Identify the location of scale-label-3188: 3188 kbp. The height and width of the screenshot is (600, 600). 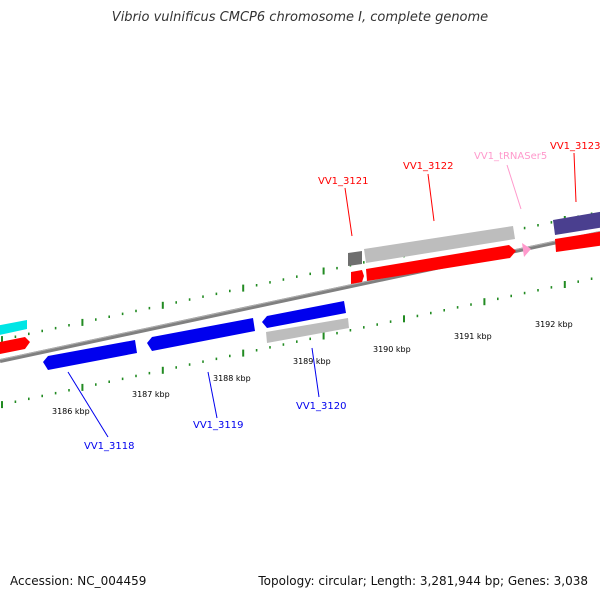
(232, 378).